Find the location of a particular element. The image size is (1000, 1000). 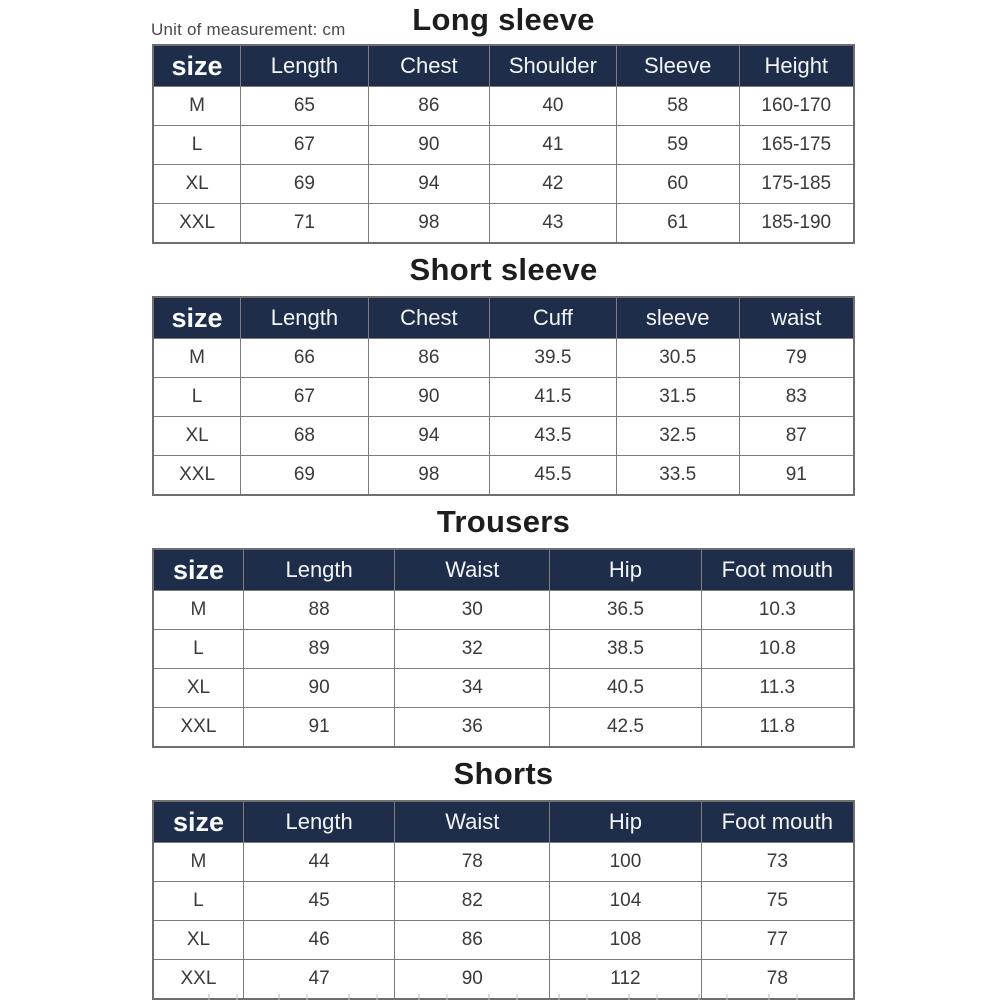

value-cell: 185-190 is located at coordinates (796, 223).